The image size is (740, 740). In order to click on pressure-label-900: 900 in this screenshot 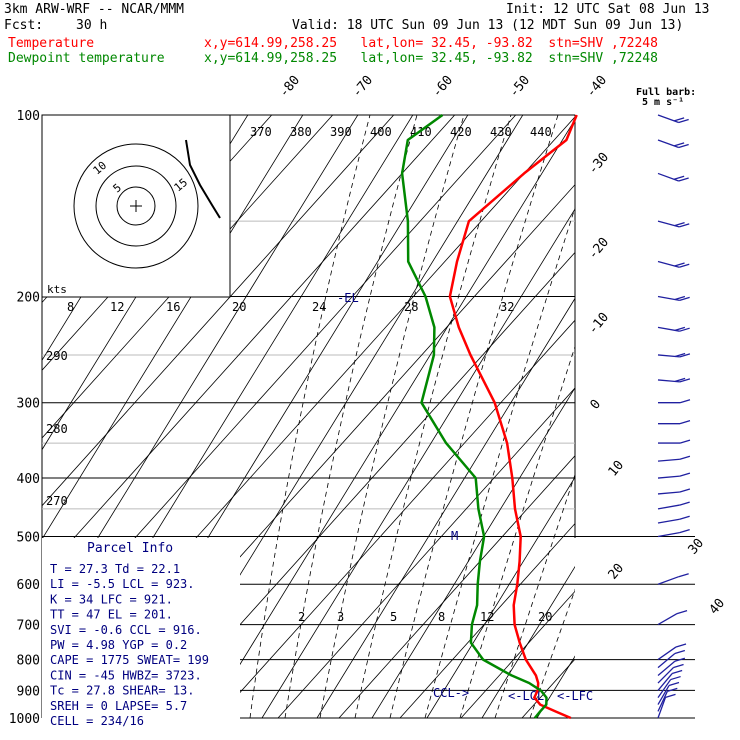, I will do `click(28, 691)`.